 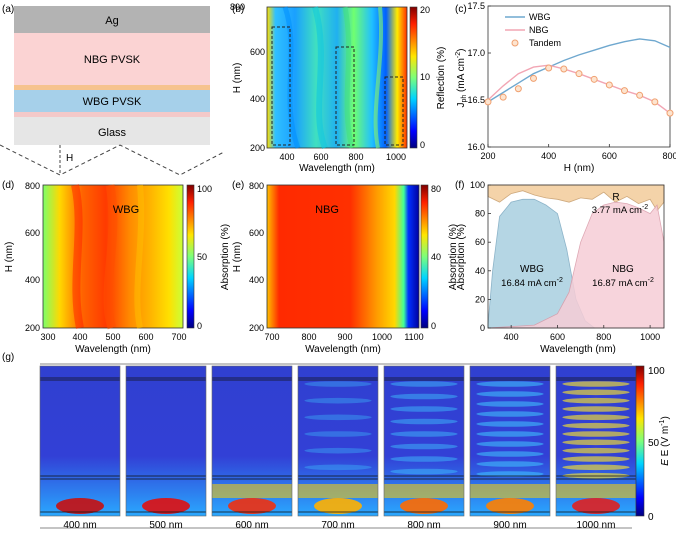 I want to click on wavelength-label: 1000 nm, so click(x=596, y=525).